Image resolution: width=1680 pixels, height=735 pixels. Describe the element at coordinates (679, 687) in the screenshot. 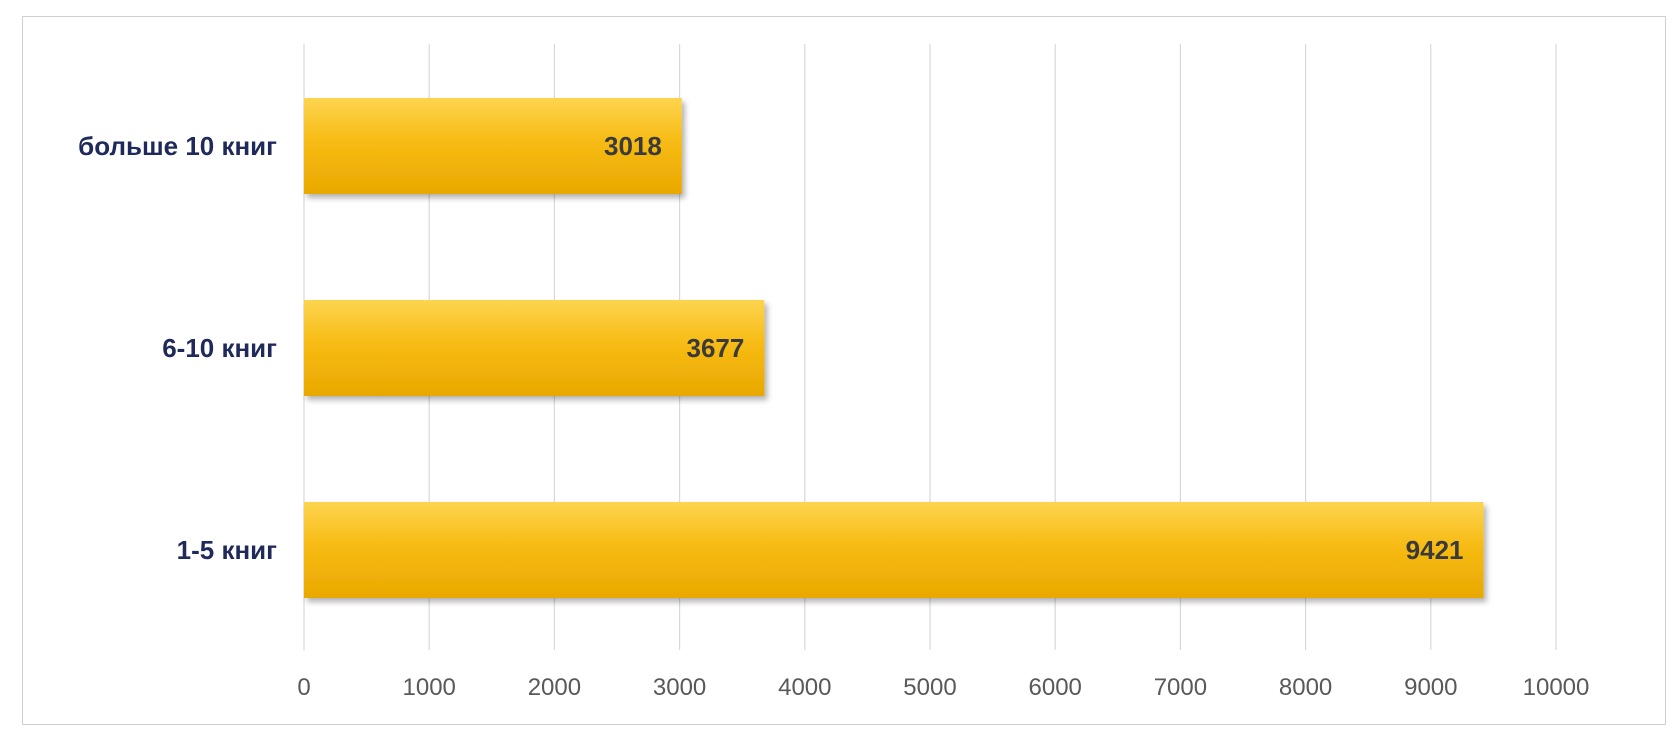

I see `x-tick-label: 3000` at that location.